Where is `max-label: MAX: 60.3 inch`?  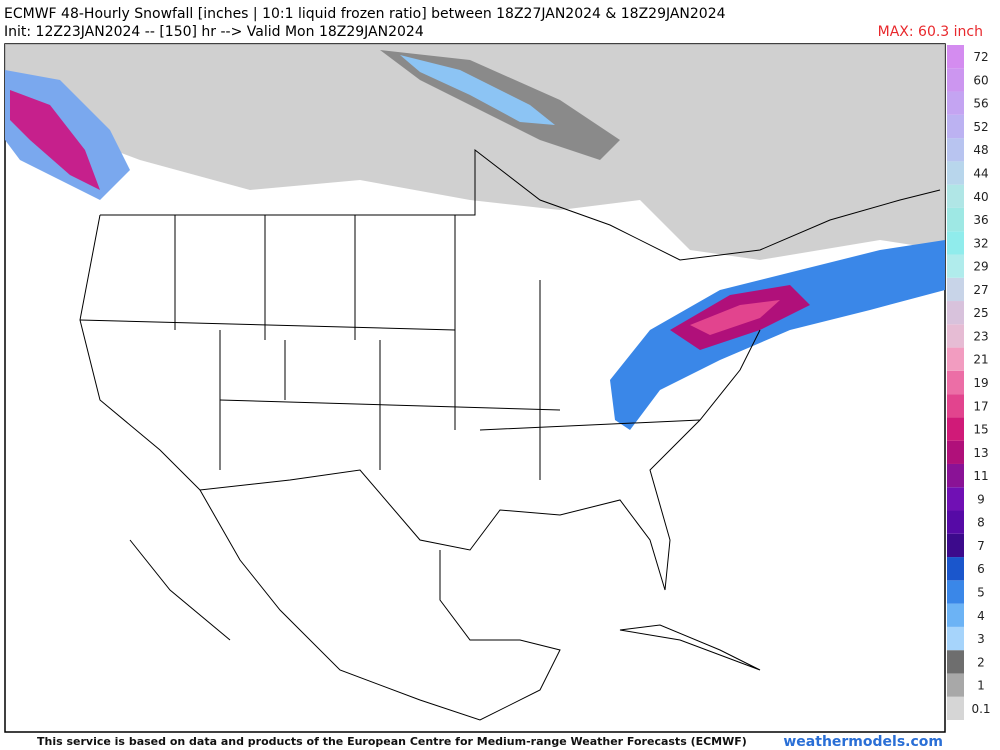
max-label: MAX: 60.3 inch is located at coordinates (930, 32).